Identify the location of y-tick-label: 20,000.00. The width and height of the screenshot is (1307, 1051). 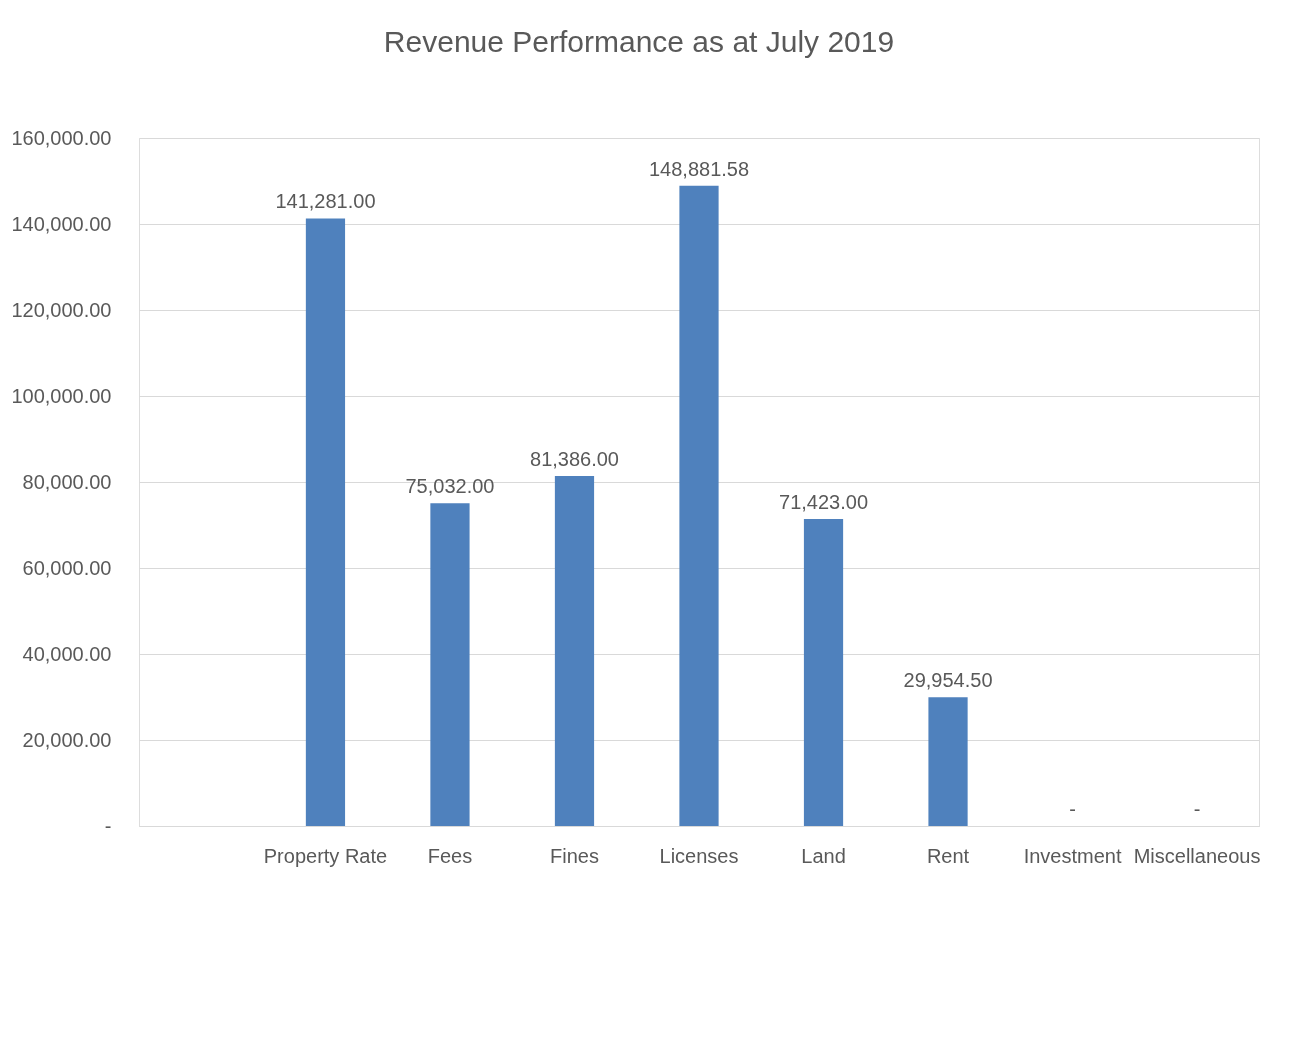
(67, 739).